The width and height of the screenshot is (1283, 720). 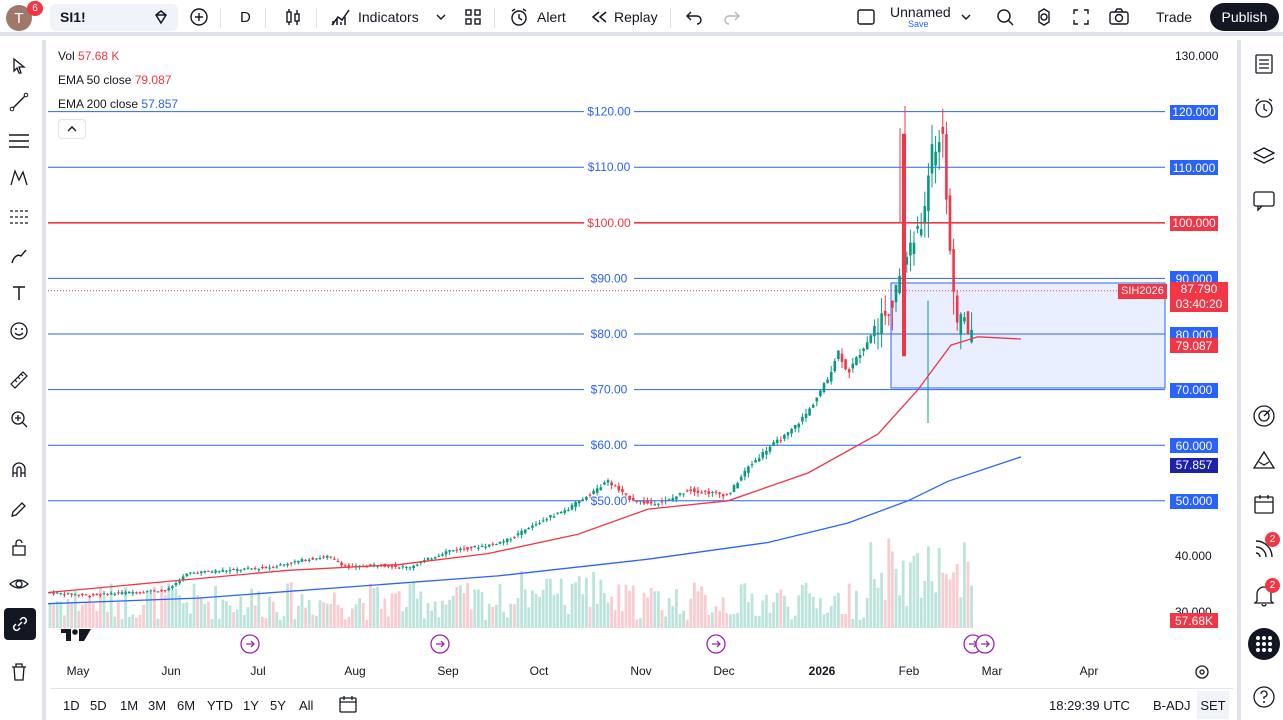 I want to click on layers-icon, so click(x=1264, y=156).